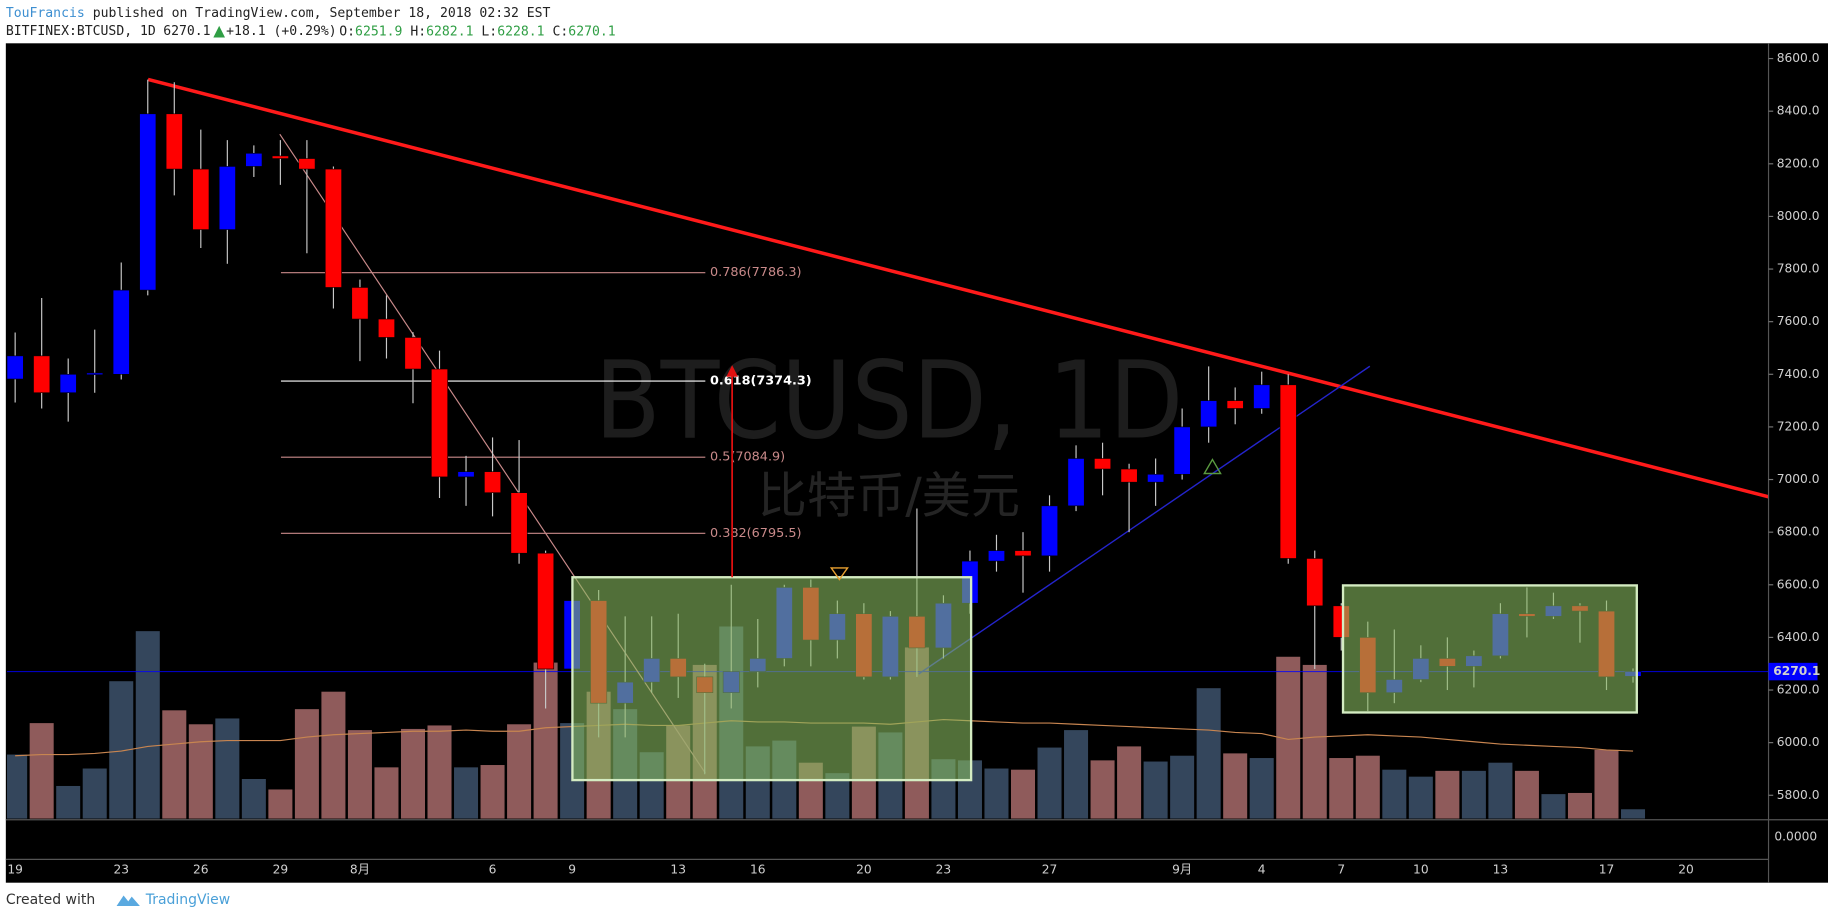  What do you see at coordinates (360, 869) in the screenshot?
I see `x-tick-label: 8月` at bounding box center [360, 869].